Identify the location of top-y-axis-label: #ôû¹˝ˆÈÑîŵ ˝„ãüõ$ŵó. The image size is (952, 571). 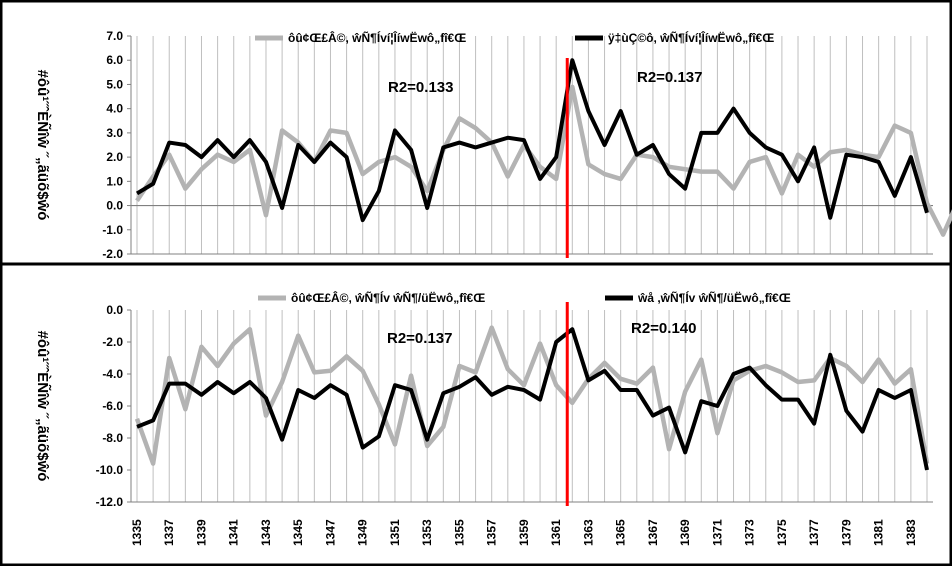
(43, 145).